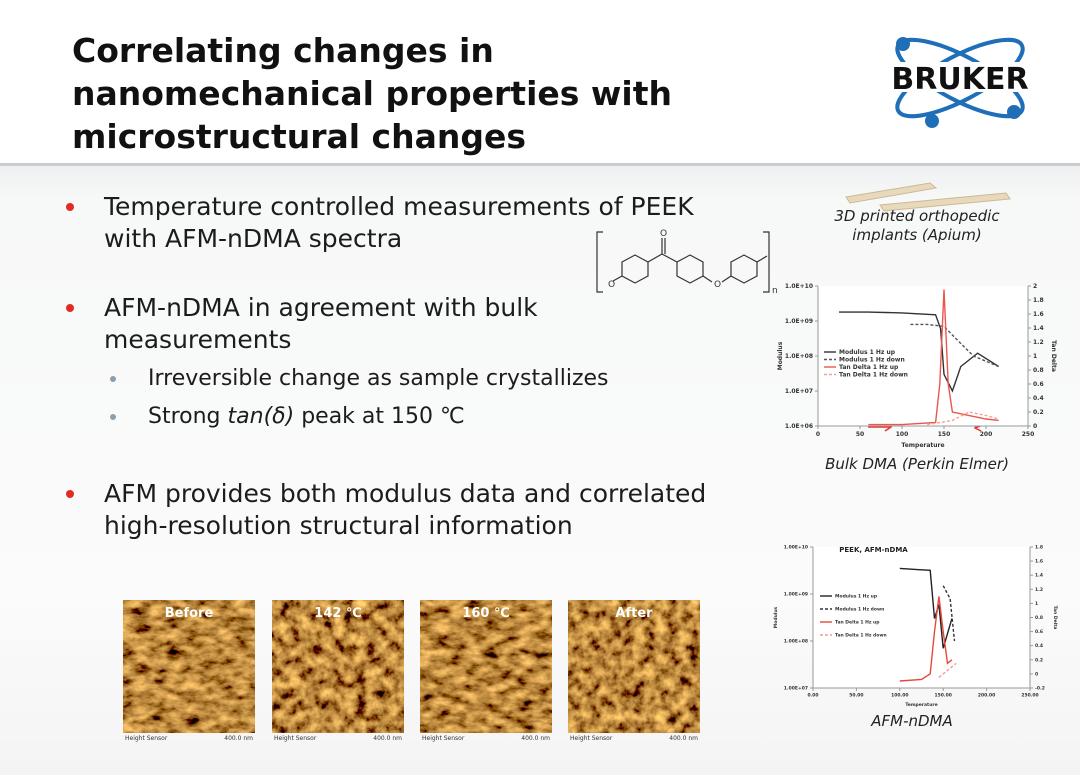 This screenshot has width=1080, height=775. What do you see at coordinates (337, 613) in the screenshot?
I see `micrograph-label: 142 ℃` at bounding box center [337, 613].